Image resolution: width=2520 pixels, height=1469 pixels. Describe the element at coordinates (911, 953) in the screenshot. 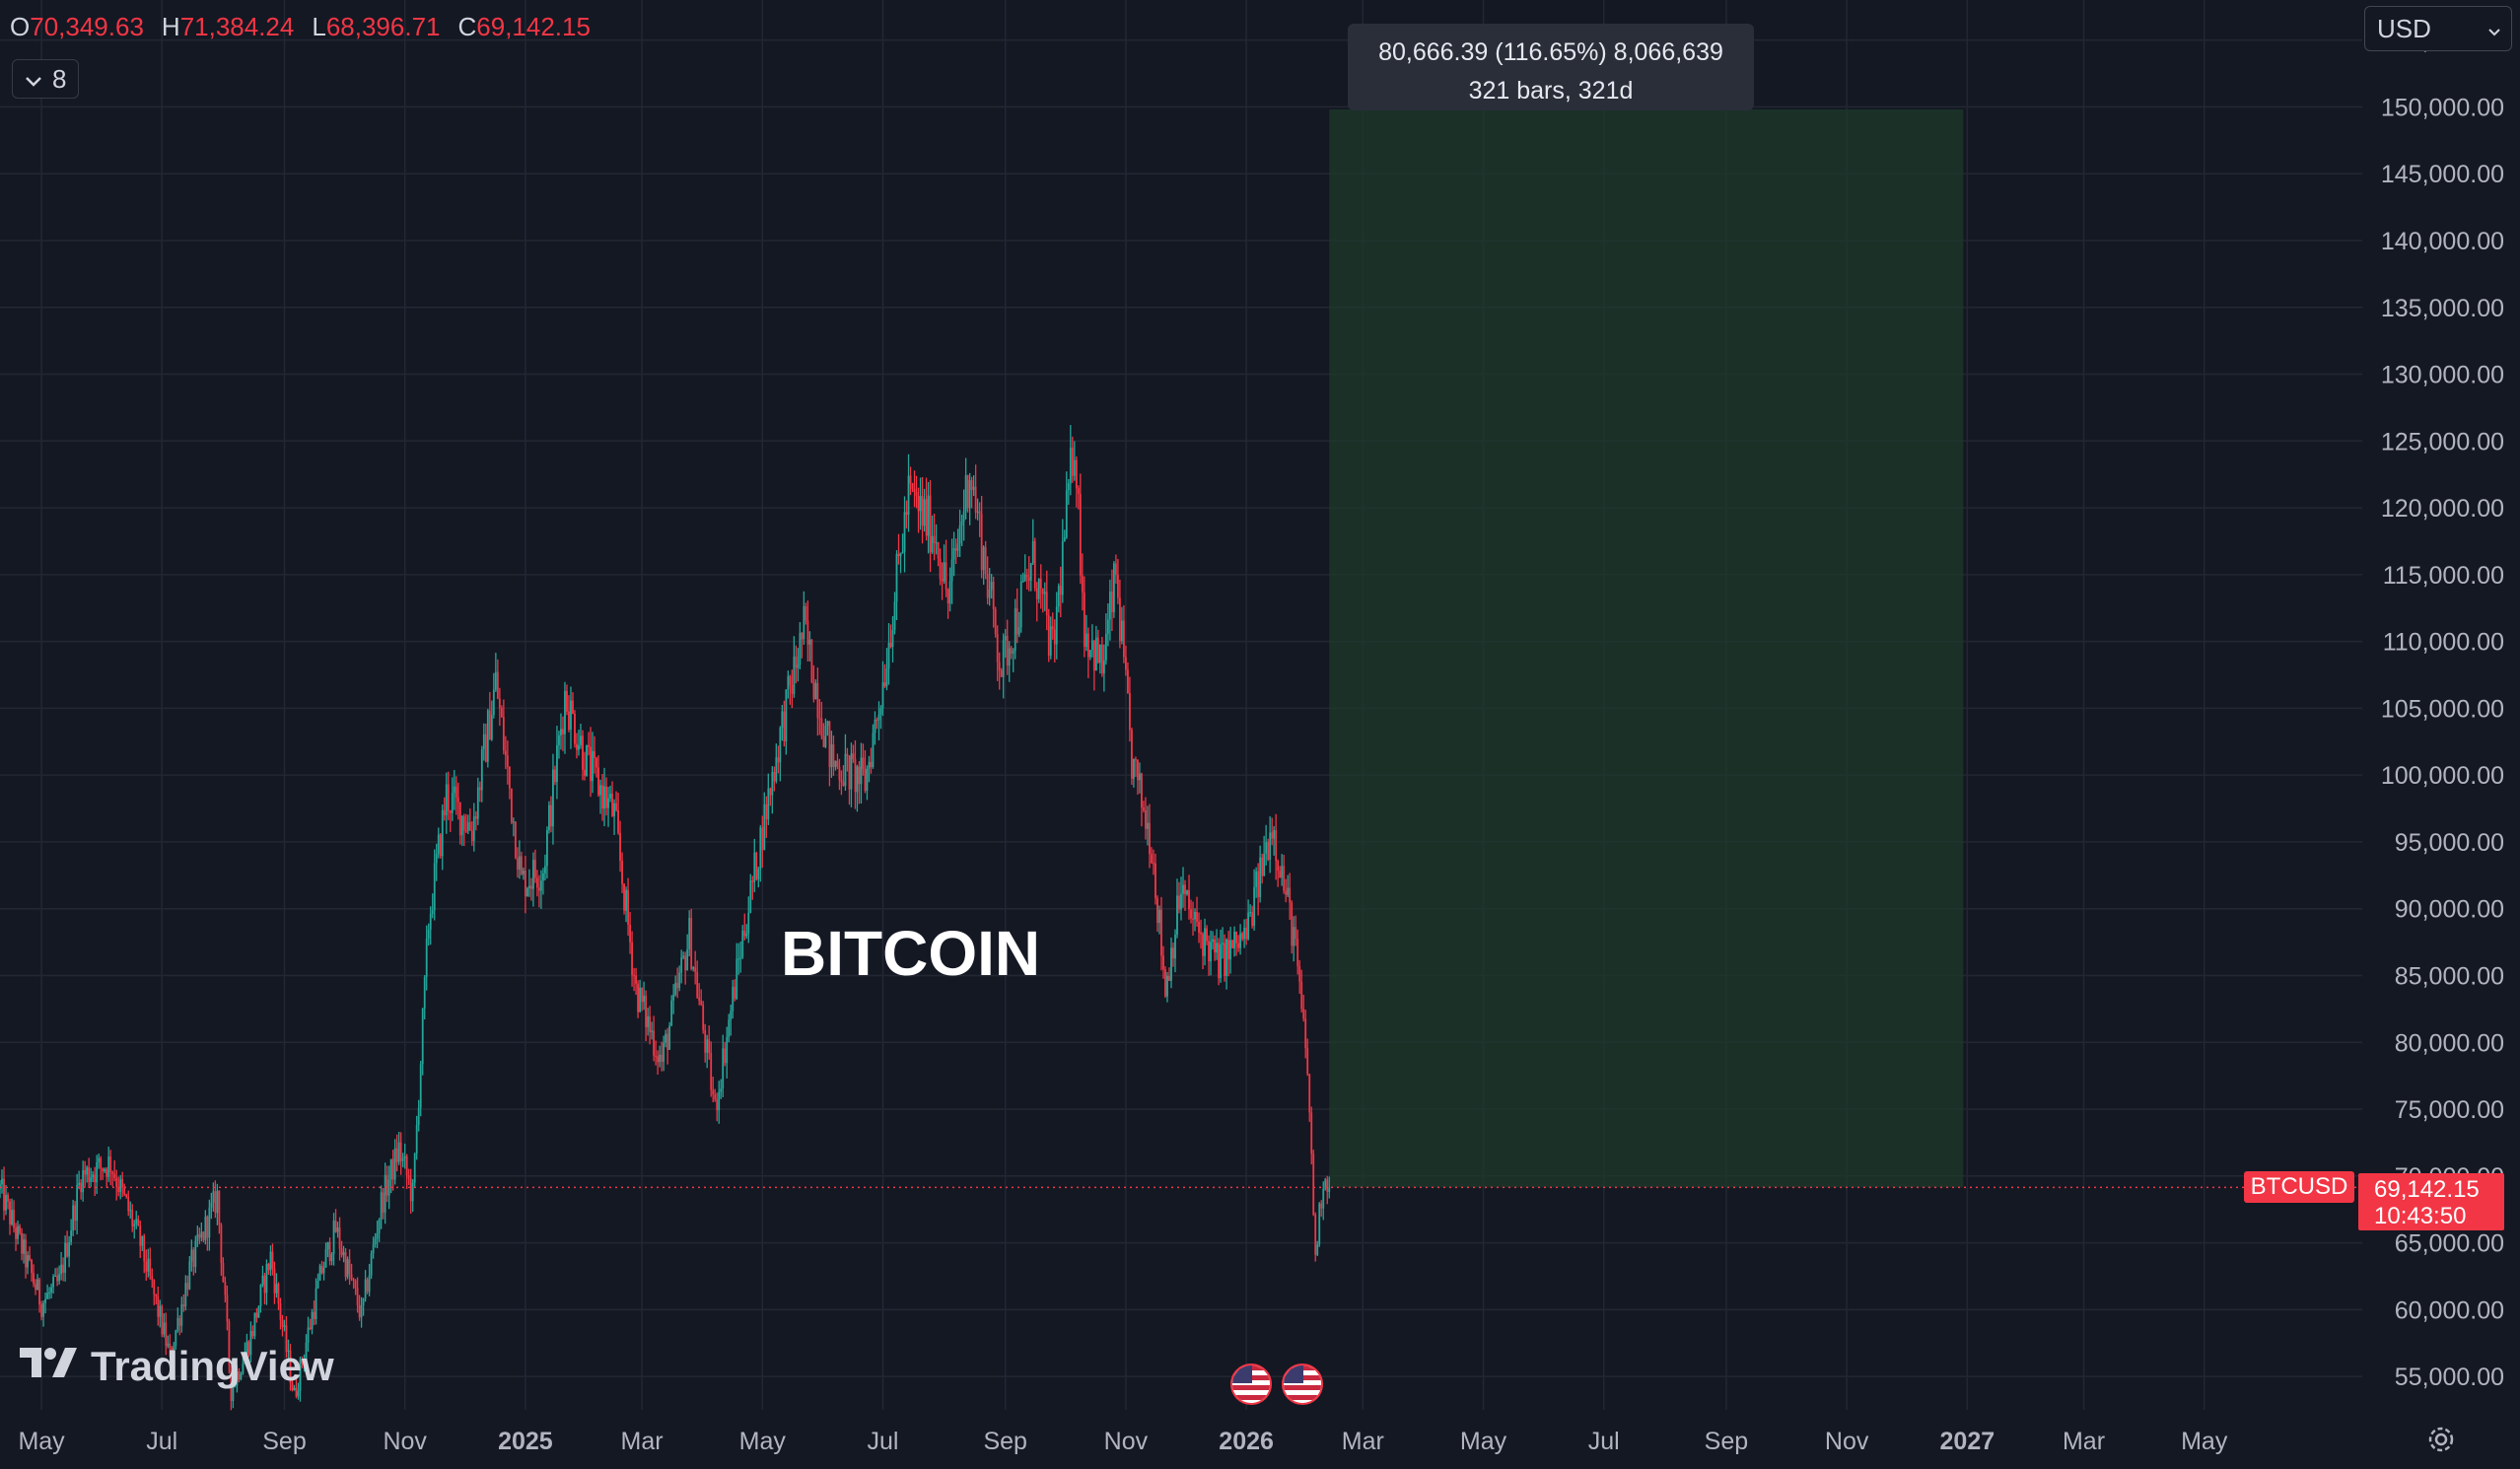

I see `chart-annotation: BITCOIN` at that location.